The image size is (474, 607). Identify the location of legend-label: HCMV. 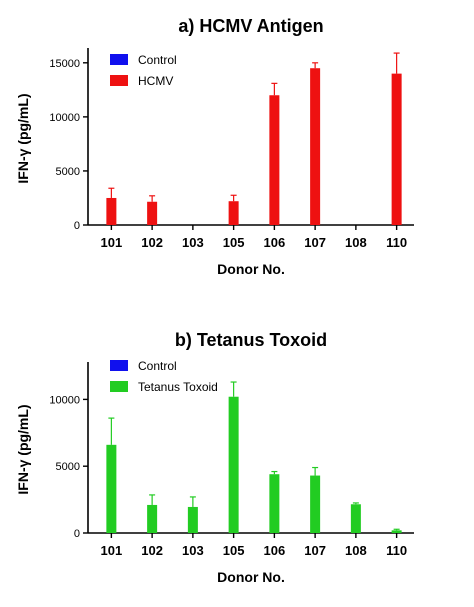
(155, 81).